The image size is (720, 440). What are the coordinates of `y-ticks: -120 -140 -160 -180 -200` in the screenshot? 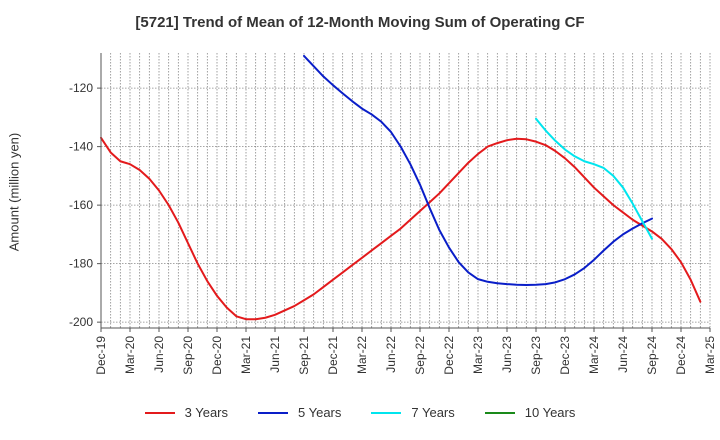 It's located at (85, 205).